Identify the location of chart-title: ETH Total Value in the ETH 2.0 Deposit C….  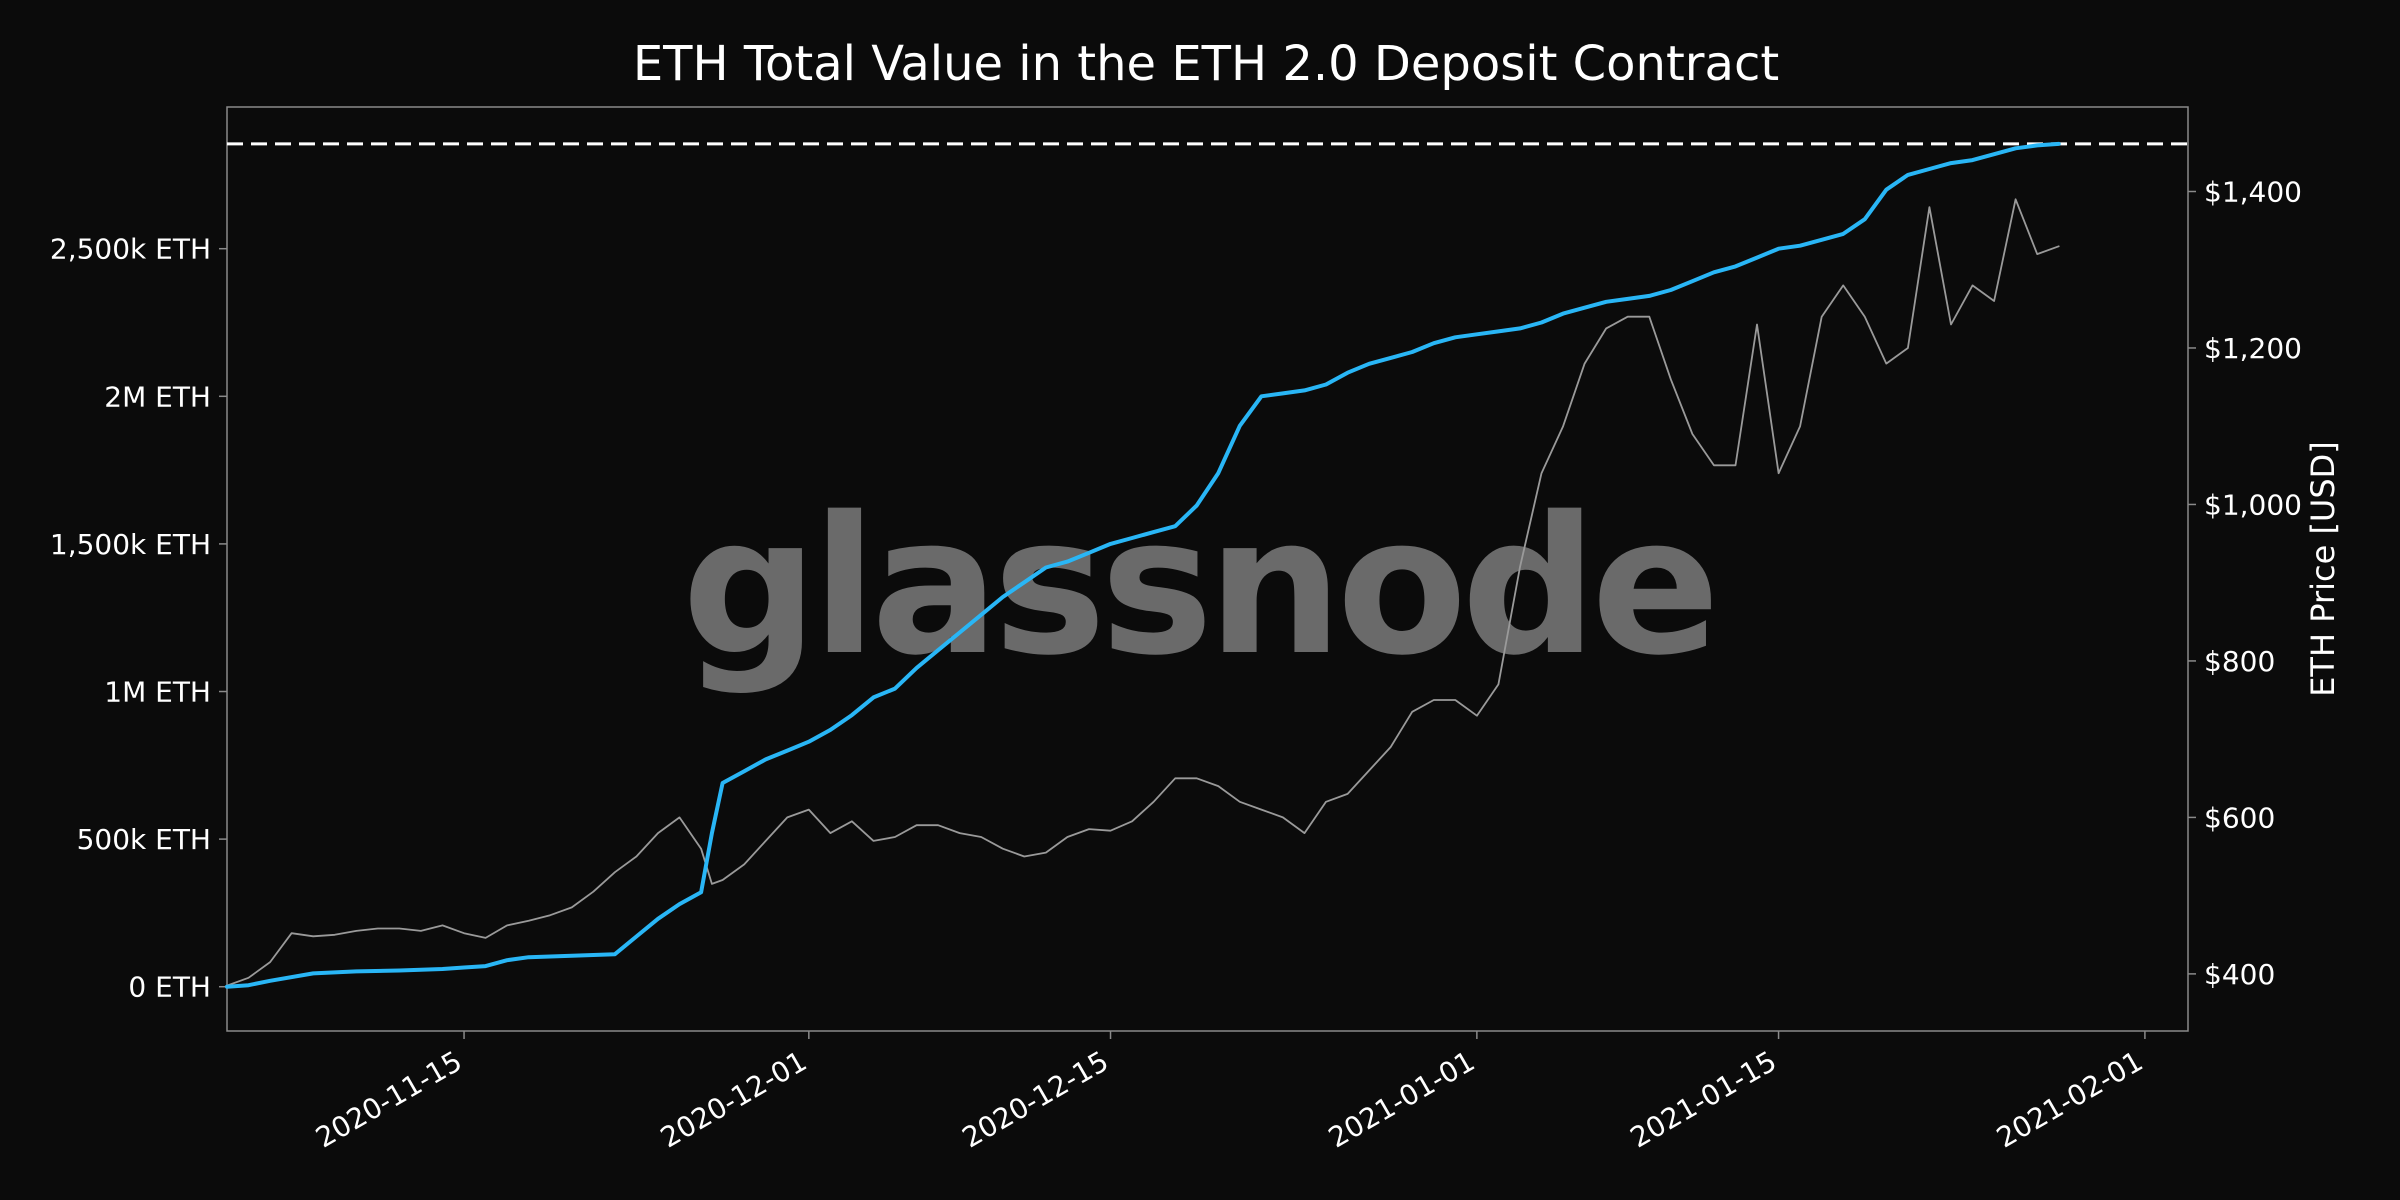
(1206, 64).